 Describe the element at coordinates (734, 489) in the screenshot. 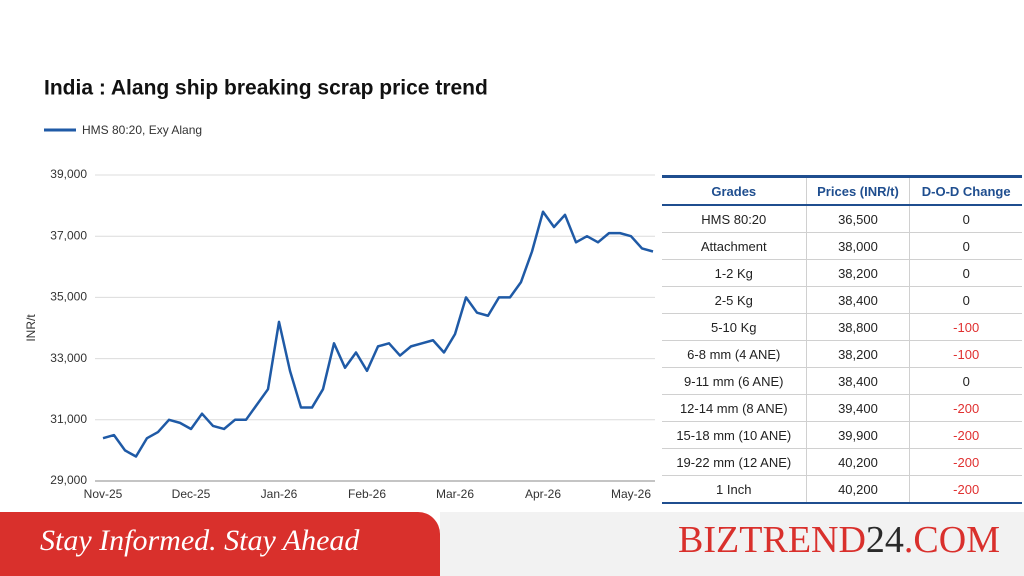

I see `table-cell: 1 Inch` at that location.